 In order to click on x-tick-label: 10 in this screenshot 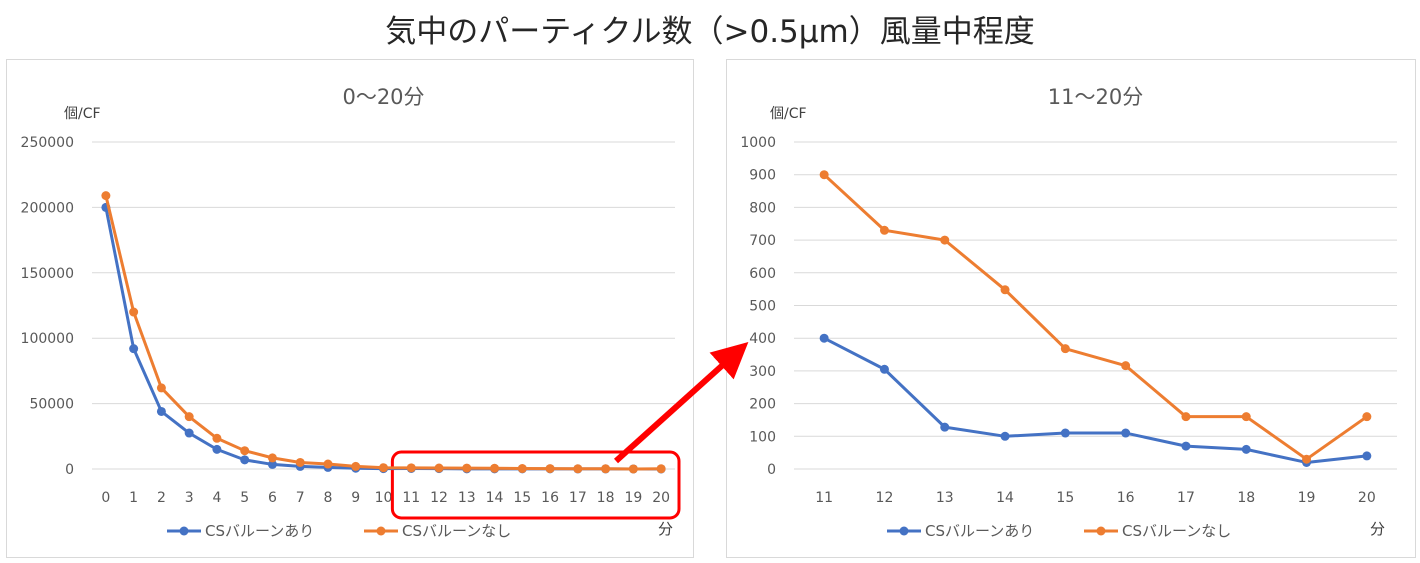, I will do `click(384, 498)`.